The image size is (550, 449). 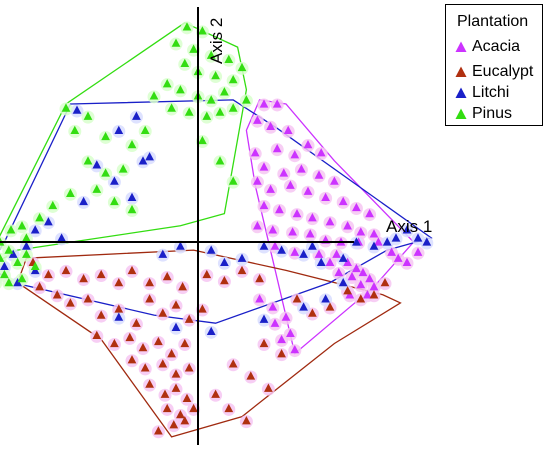 What do you see at coordinates (461, 71) in the screenshot?
I see `legend-marker-eucalypt` at bounding box center [461, 71].